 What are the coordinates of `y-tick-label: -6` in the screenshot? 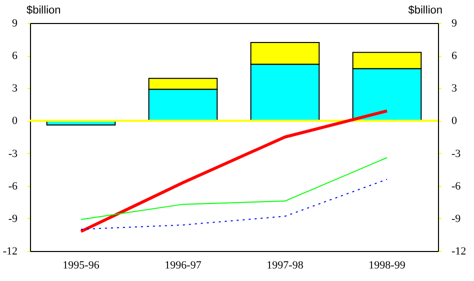 It's located at (13, 186).